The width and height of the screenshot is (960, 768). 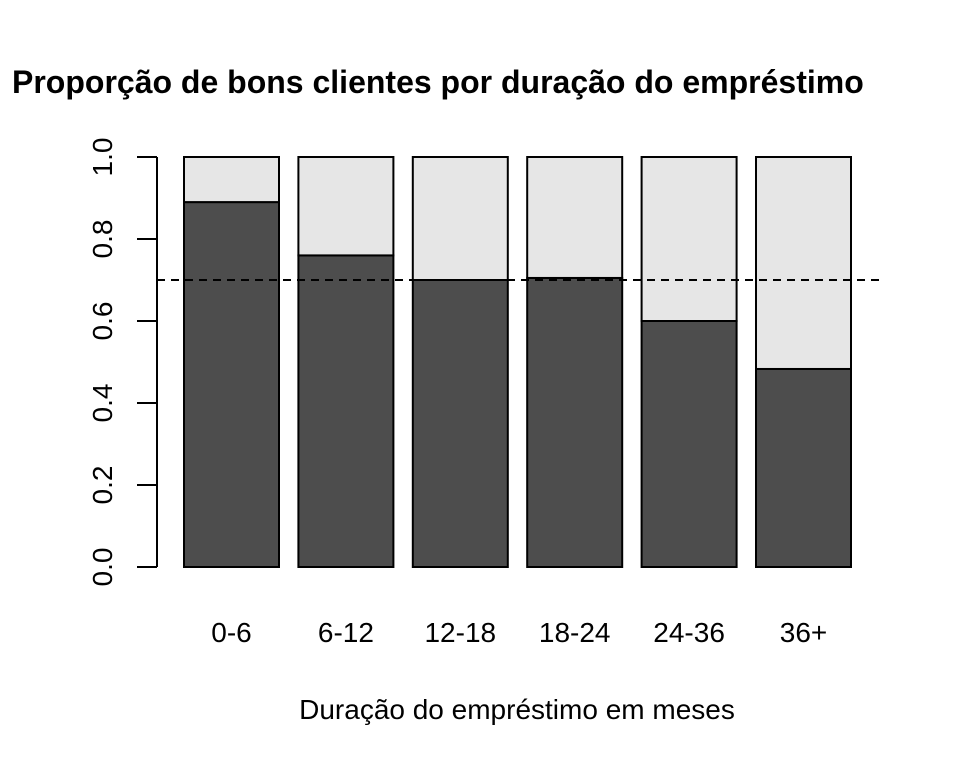 What do you see at coordinates (804, 632) in the screenshot?
I see `x-tick-label: 36+` at bounding box center [804, 632].